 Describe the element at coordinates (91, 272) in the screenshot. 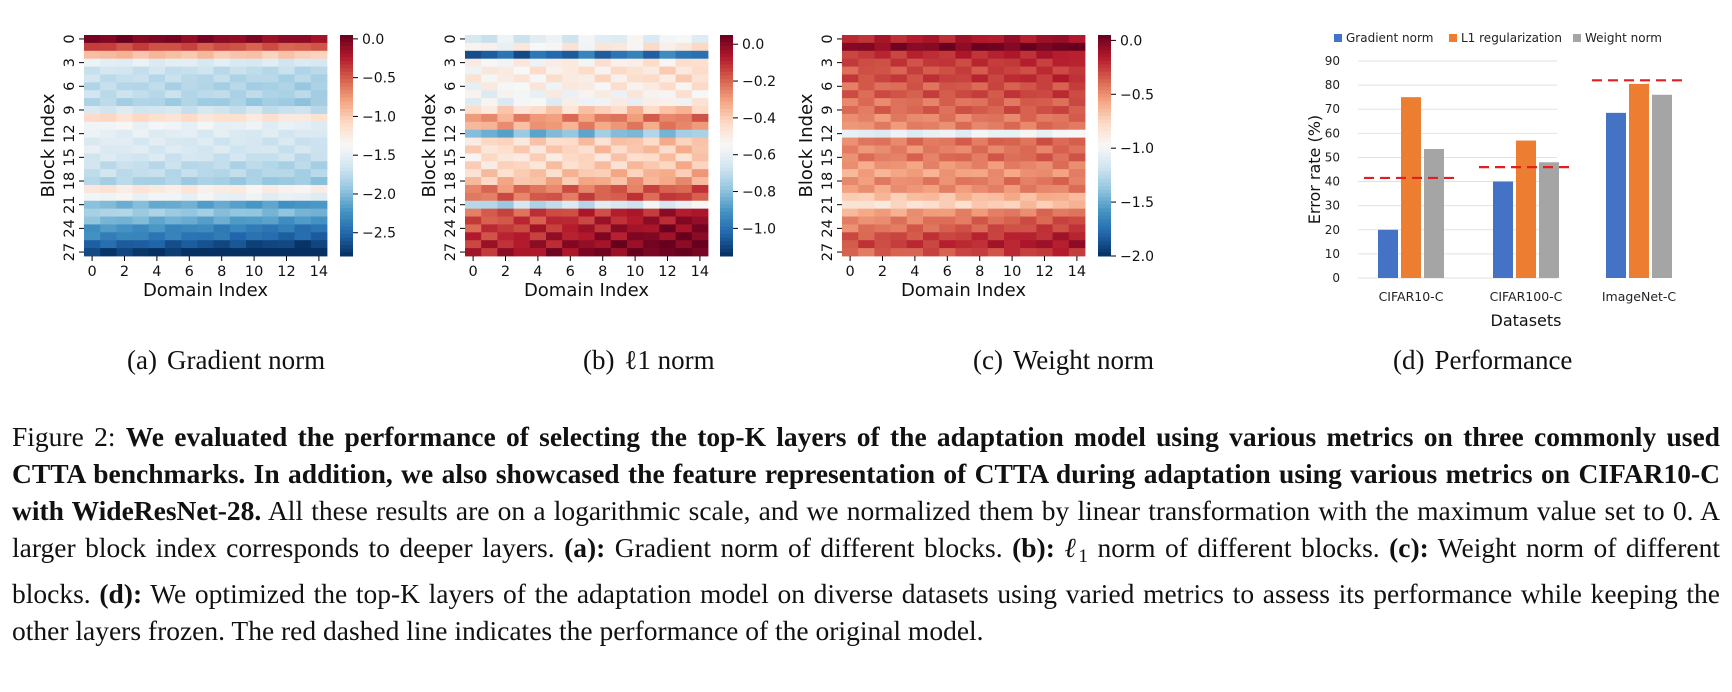

I see `x-tick-label: 0` at that location.